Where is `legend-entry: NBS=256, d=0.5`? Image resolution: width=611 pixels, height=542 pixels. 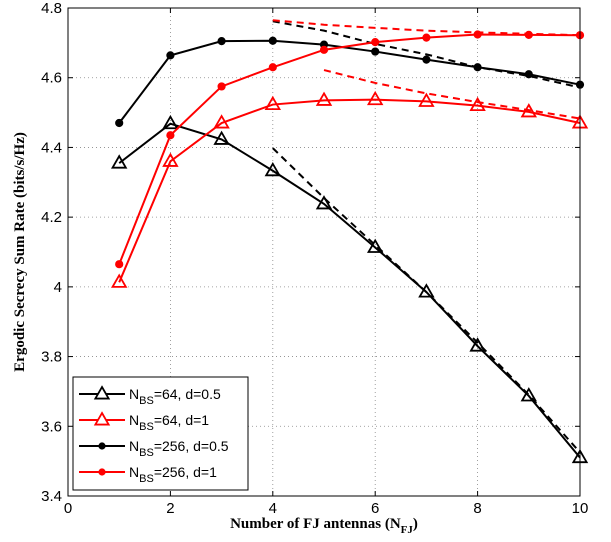 legend-entry: NBS=256, d=0.5 is located at coordinates (154, 448).